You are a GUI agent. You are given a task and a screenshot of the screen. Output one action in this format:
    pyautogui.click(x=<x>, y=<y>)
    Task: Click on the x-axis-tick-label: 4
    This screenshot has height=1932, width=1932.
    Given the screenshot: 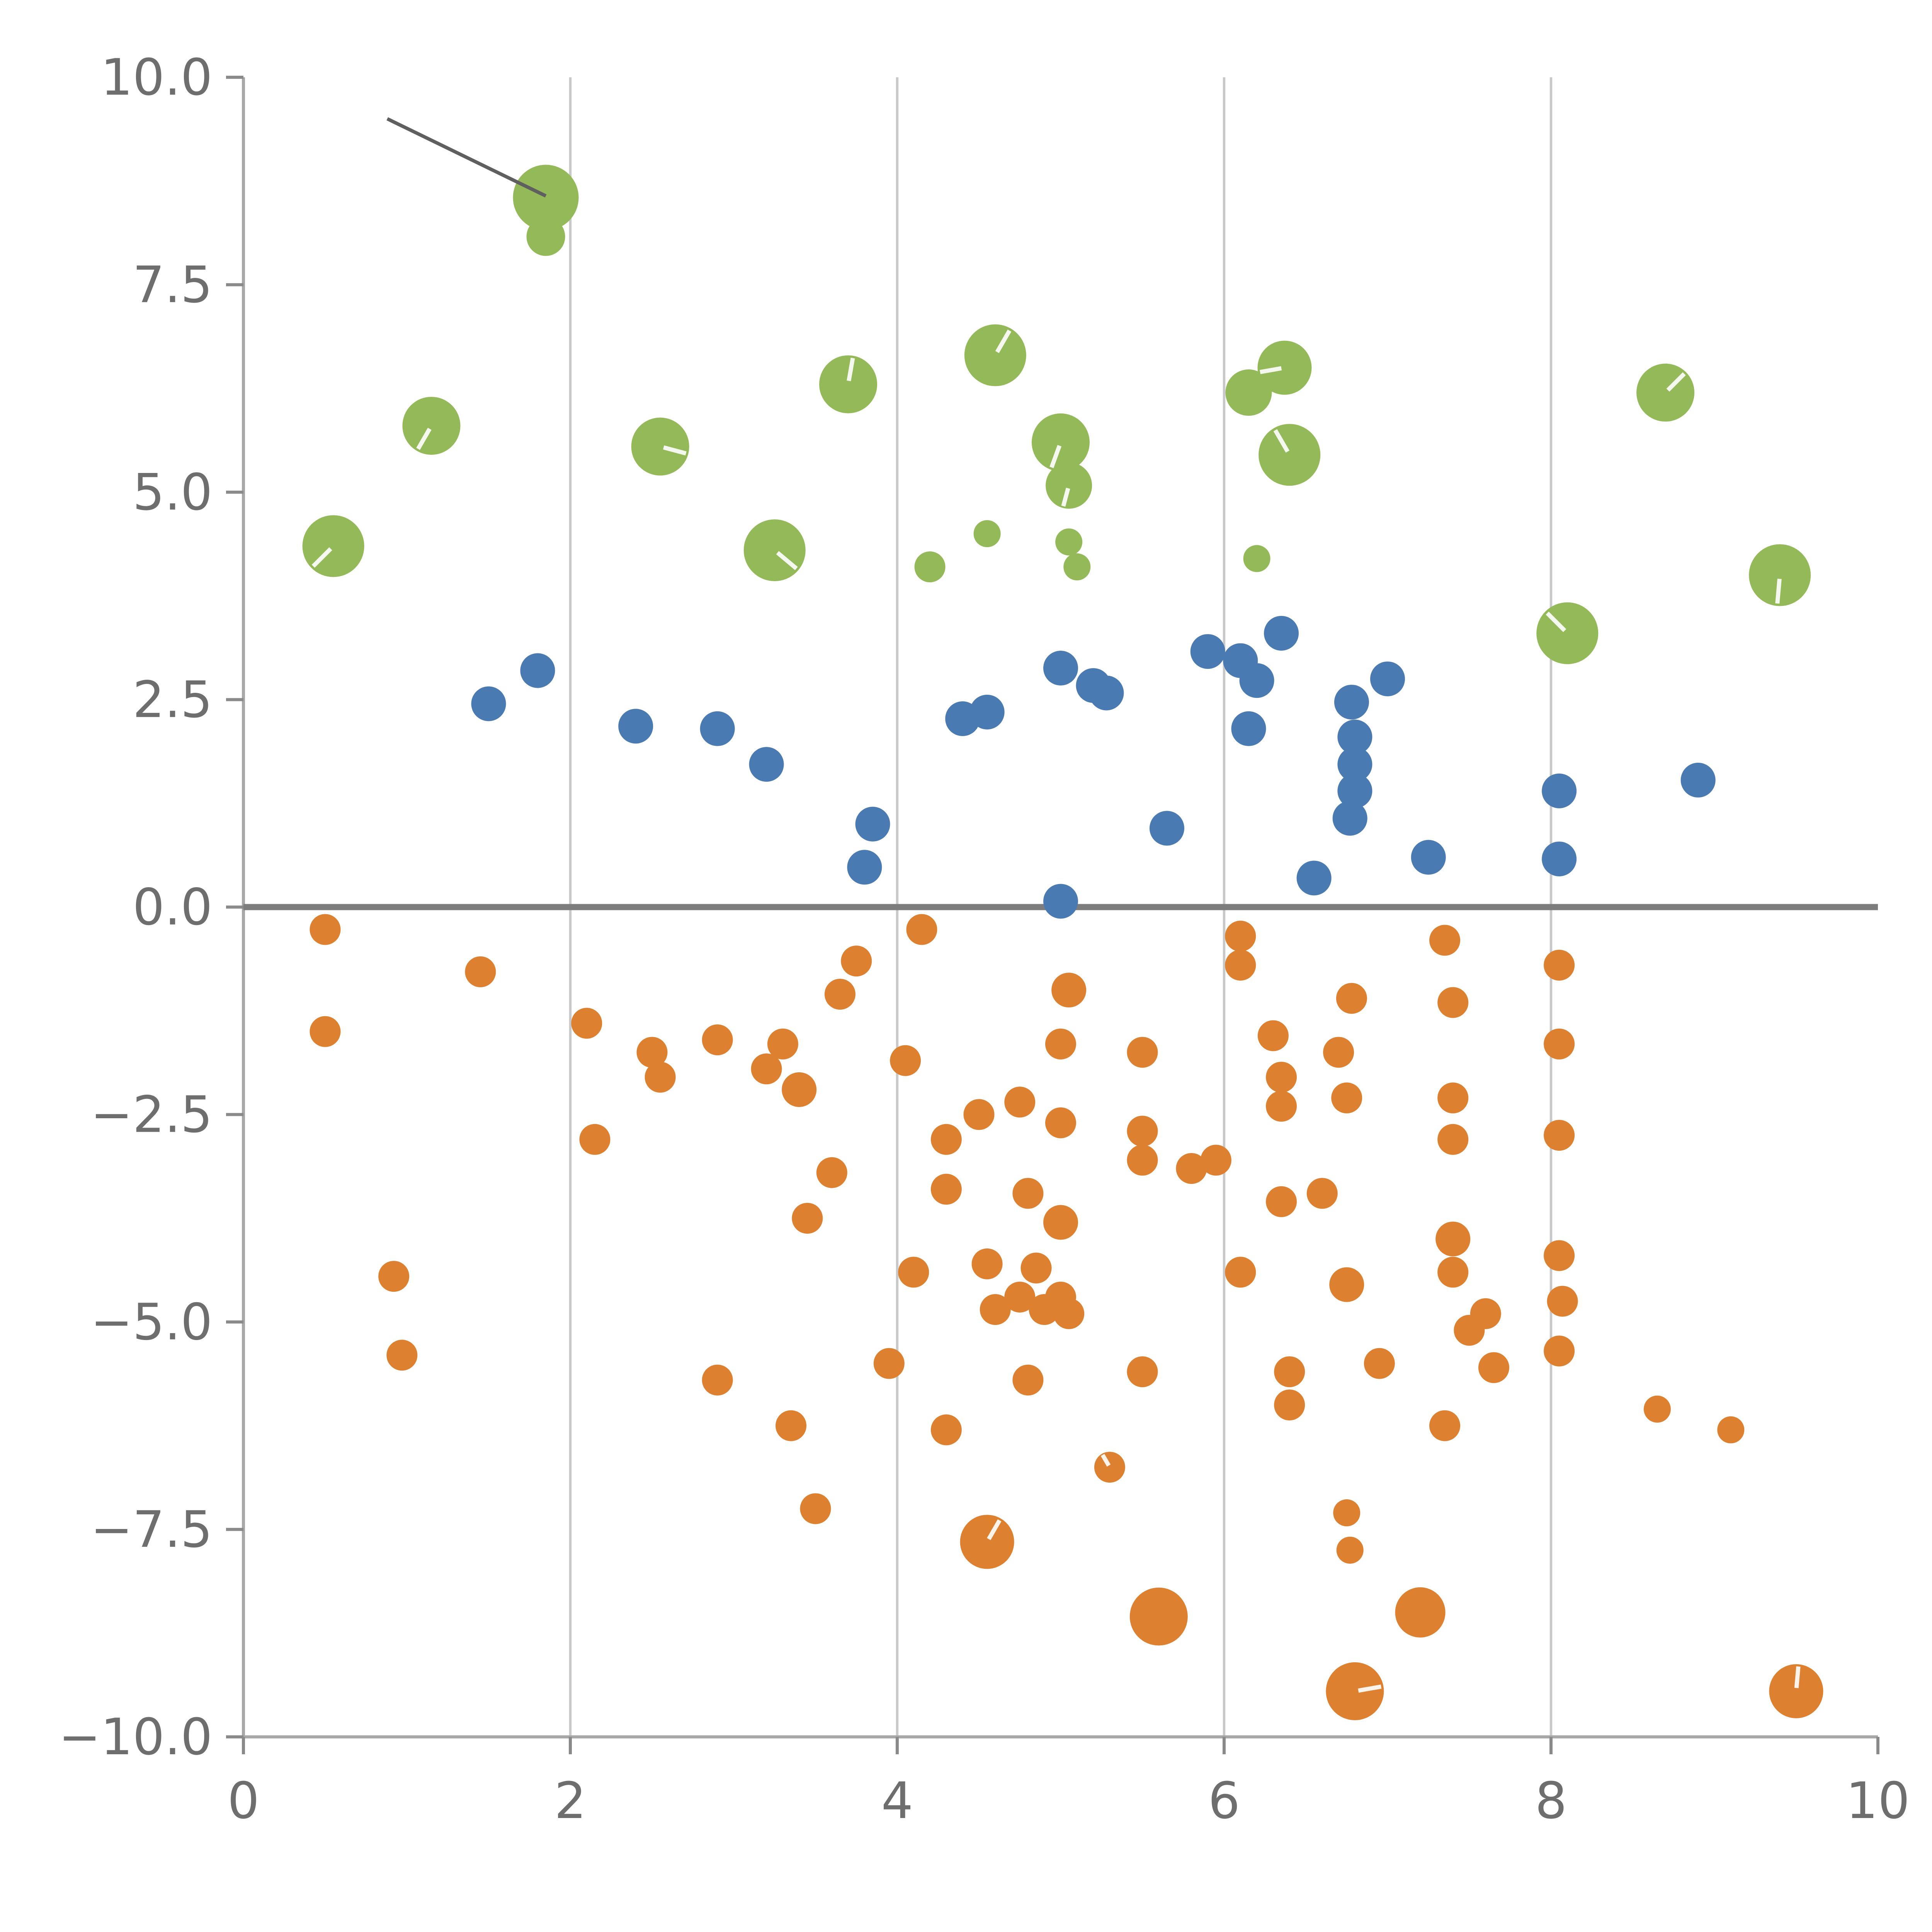 What is the action you would take?
    pyautogui.click(x=897, y=1800)
    